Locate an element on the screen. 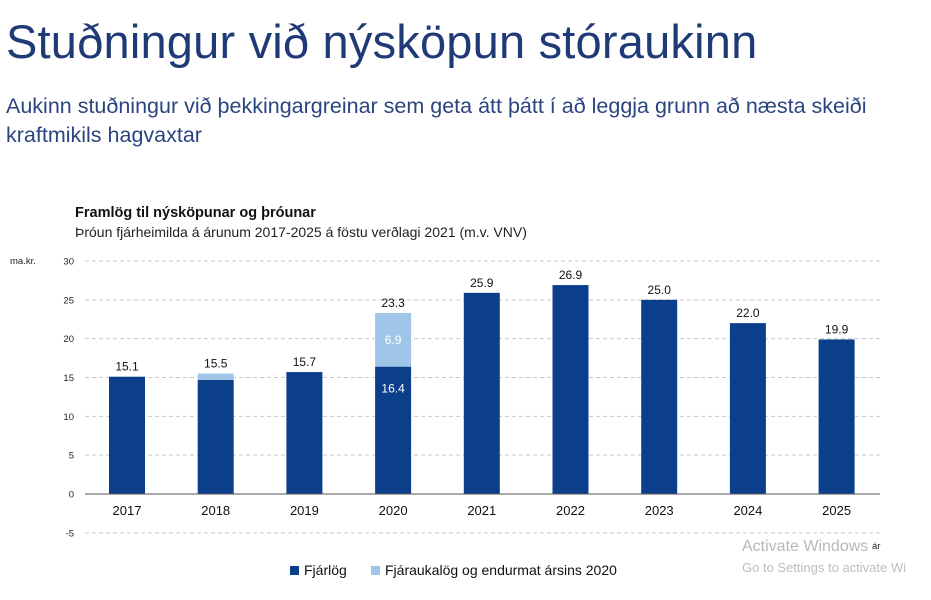 This screenshot has height=600, width=931. slide-title: Stuðningur við nýsköpun stóraukinn is located at coordinates (382, 41).